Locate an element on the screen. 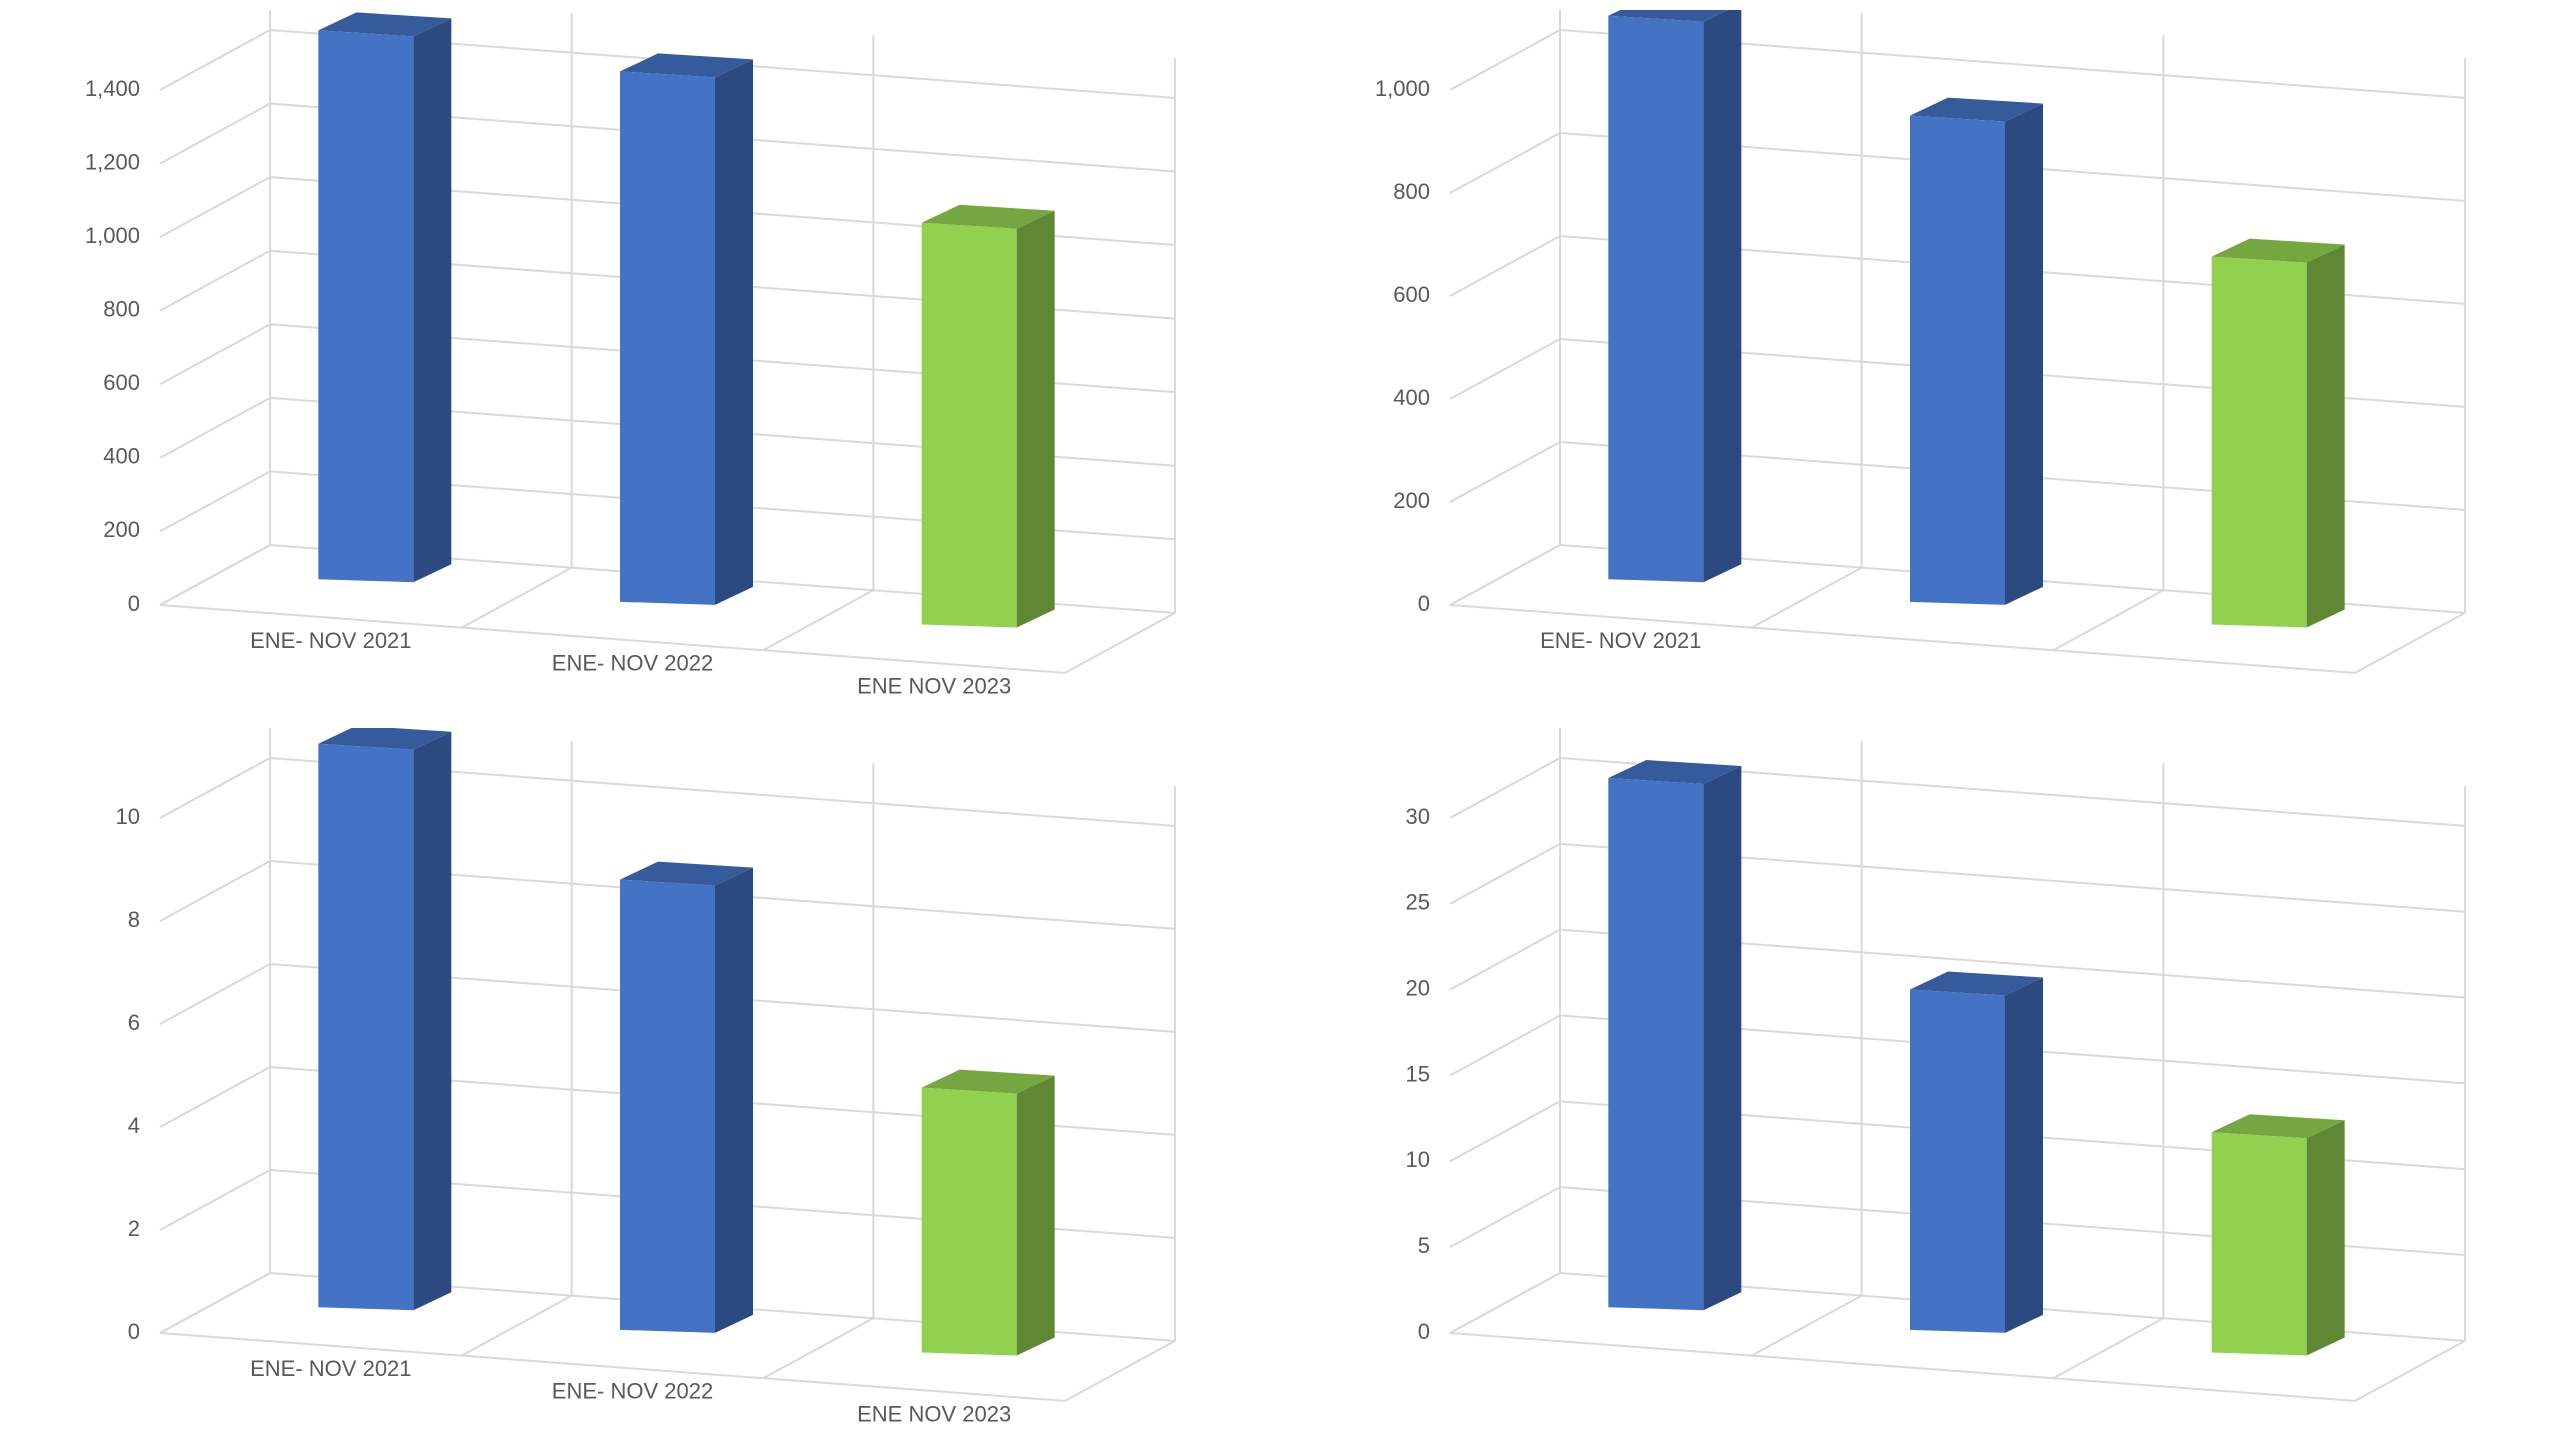 This screenshot has width=2560, height=1440. y-tick-label: 6 is located at coordinates (134, 1022).